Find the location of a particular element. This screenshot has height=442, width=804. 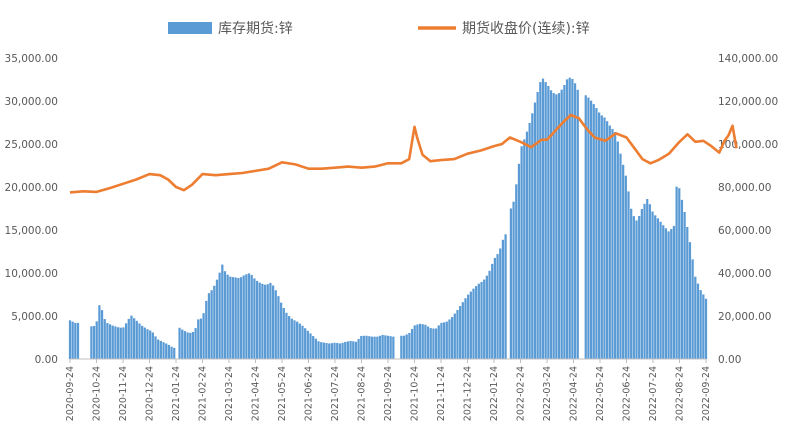

x-axis-tick: 2021-07-24 is located at coordinates (335, 393).